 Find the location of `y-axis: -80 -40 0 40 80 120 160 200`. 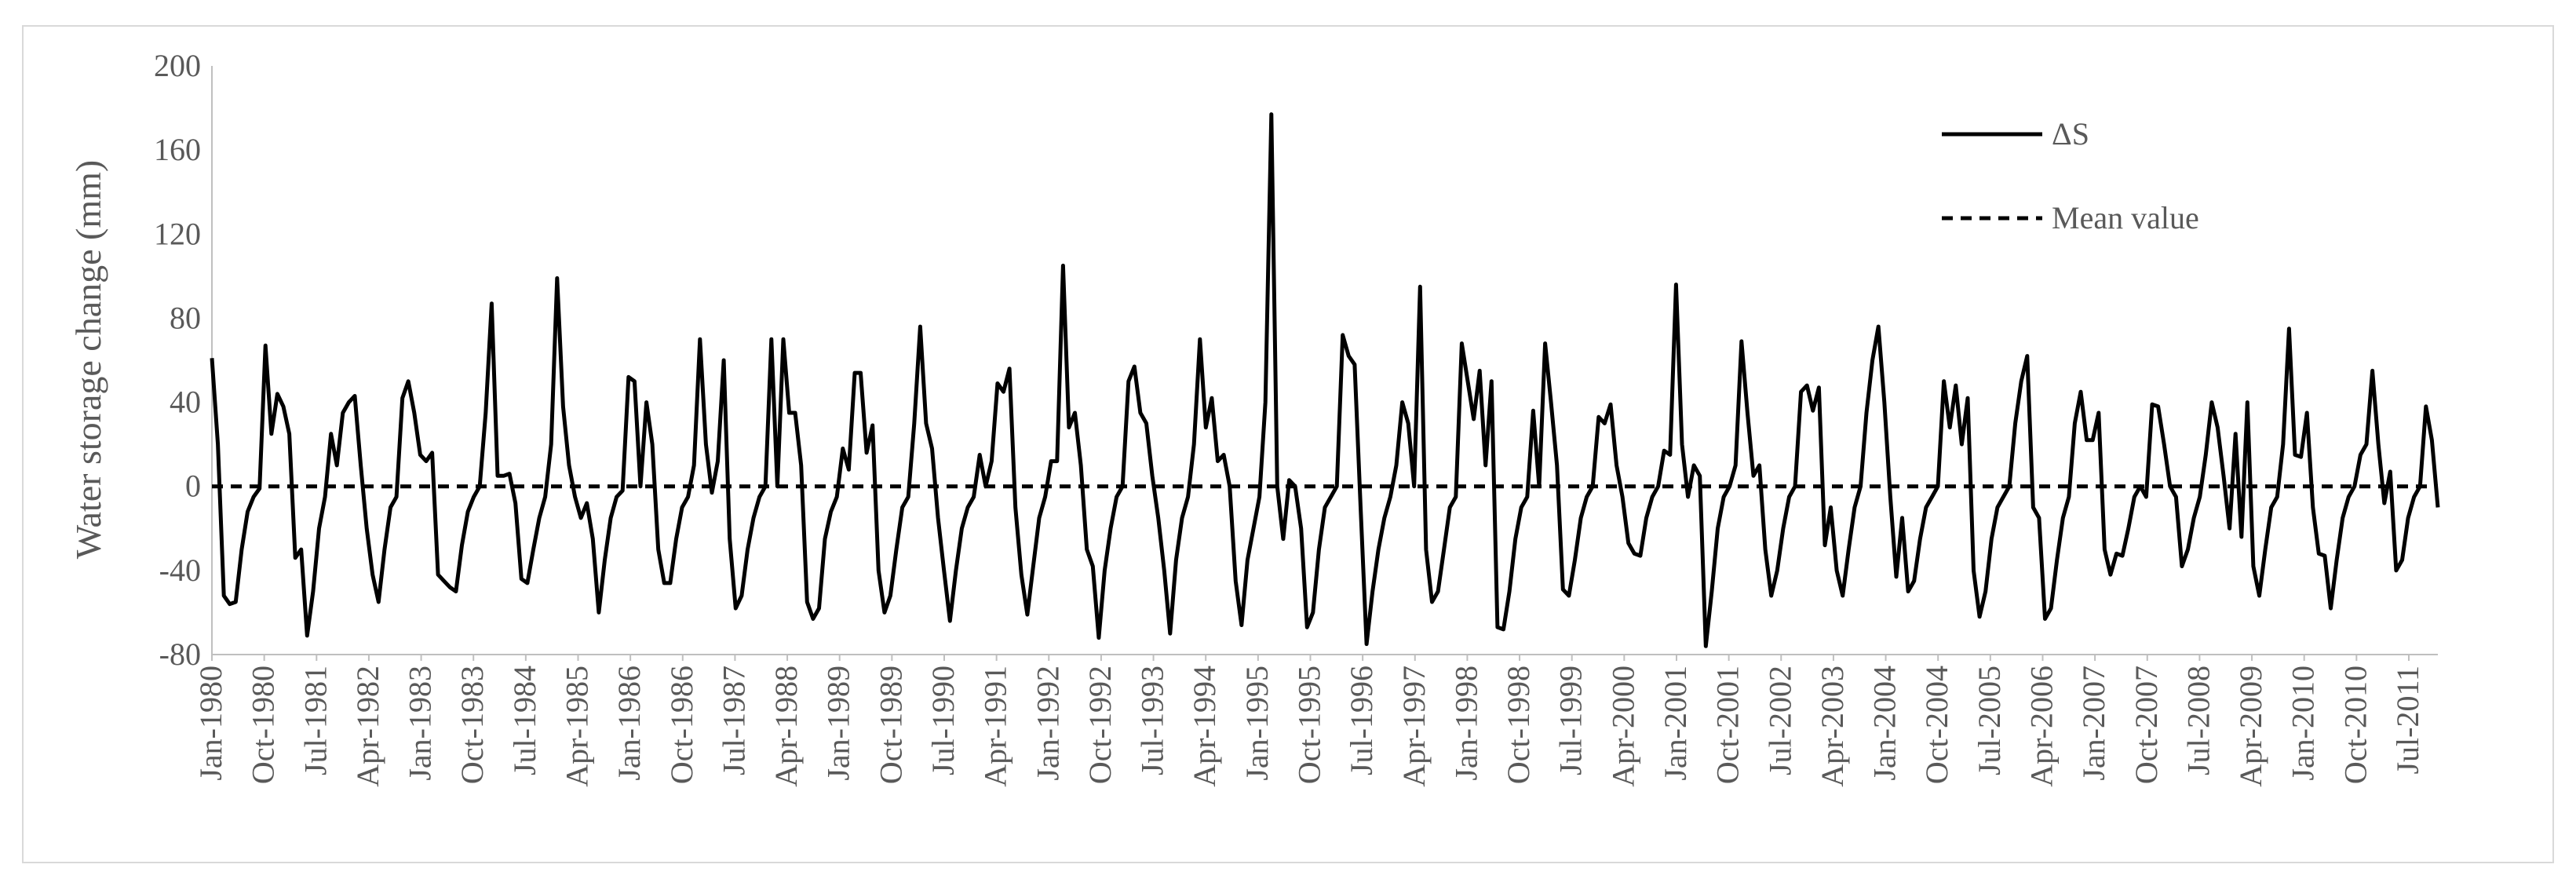

y-axis: -80 -40 0 40 80 120 160 200 is located at coordinates (183, 360).